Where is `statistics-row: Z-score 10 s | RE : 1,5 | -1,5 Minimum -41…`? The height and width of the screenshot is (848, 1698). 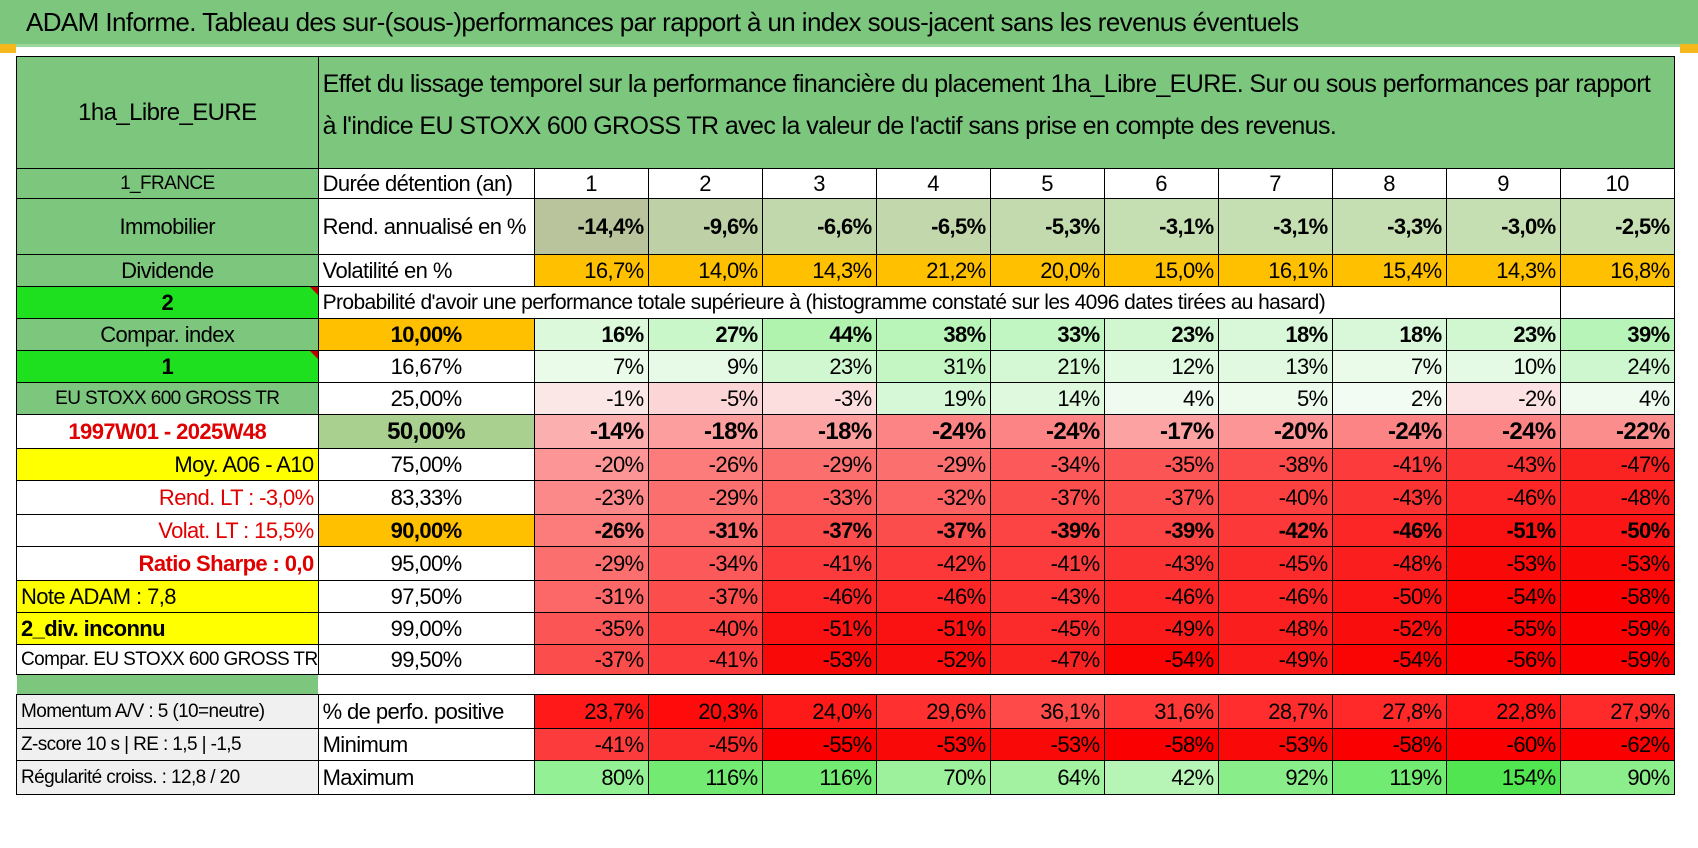
statistics-row: Z-score 10 s | RE : 1,5 | -1,5 Minimum -41… is located at coordinates (845, 744).